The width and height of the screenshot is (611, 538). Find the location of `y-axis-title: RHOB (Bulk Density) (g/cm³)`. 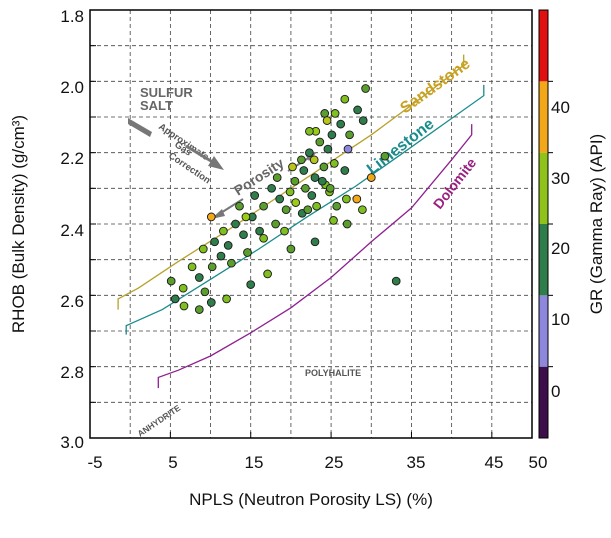

y-axis-title: RHOB (Bulk Density) (g/cm³) is located at coordinates (18, 224).